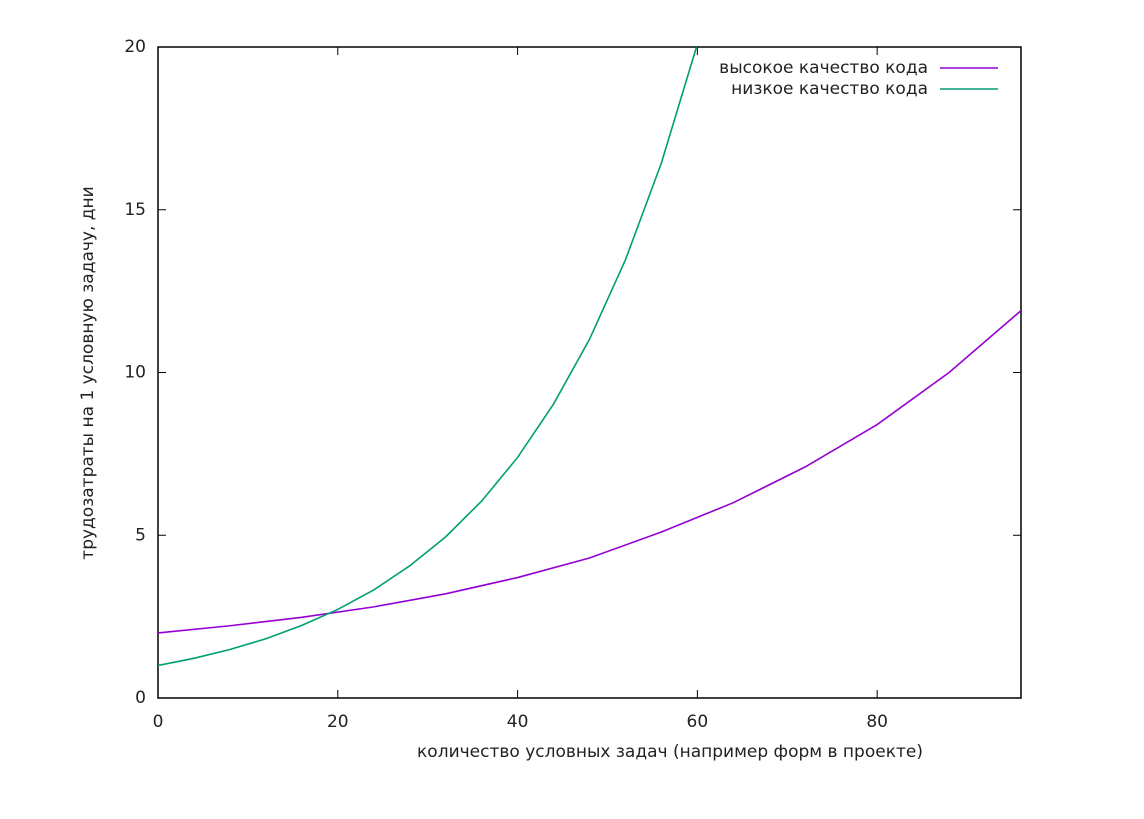  I want to click on y-tick-label: 10, so click(135, 373).